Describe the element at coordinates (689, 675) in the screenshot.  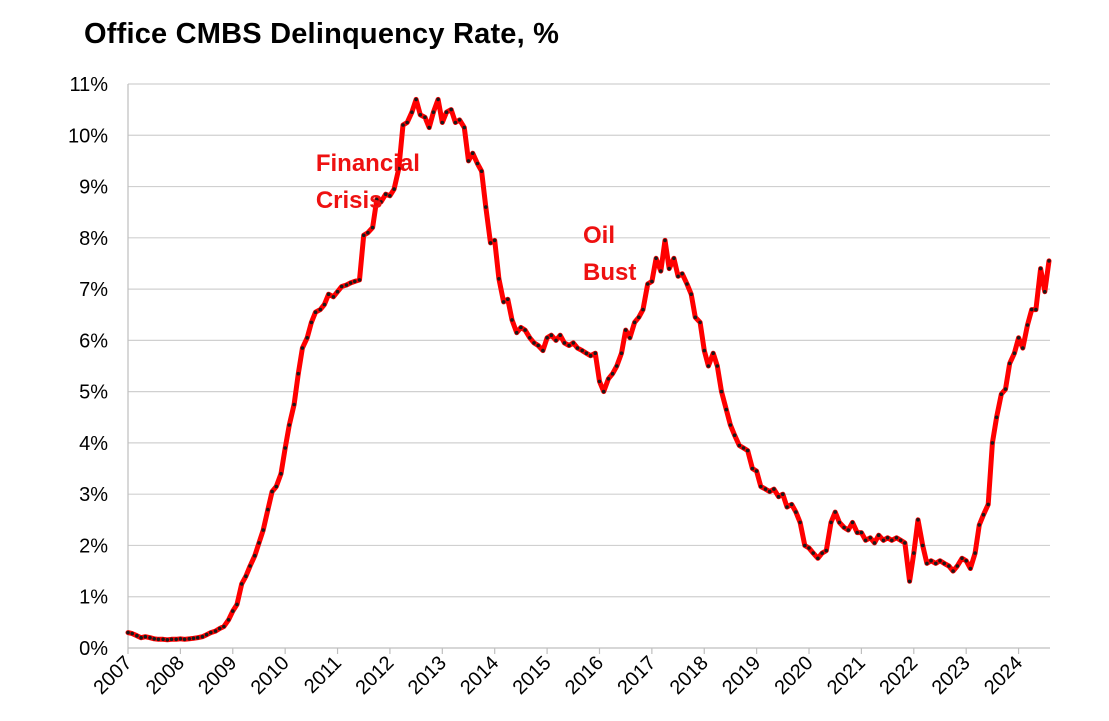
I see `x-tick-label: 2018` at that location.